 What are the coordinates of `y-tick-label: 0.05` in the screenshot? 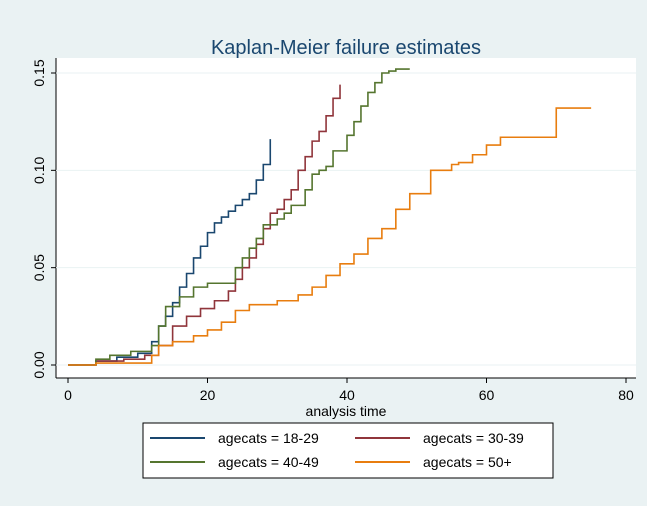 It's located at (39, 267).